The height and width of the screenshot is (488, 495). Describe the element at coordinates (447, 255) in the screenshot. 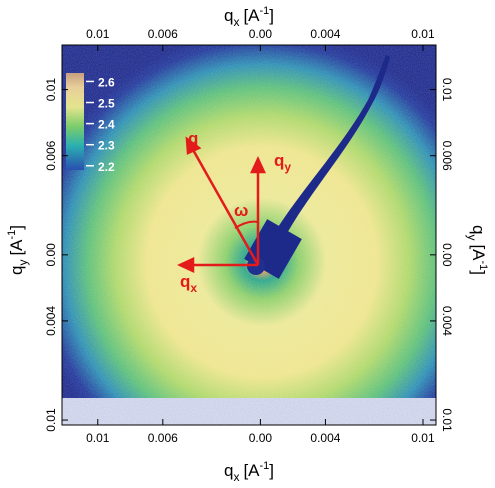

I see `y-tick-label-right: 0.00` at that location.